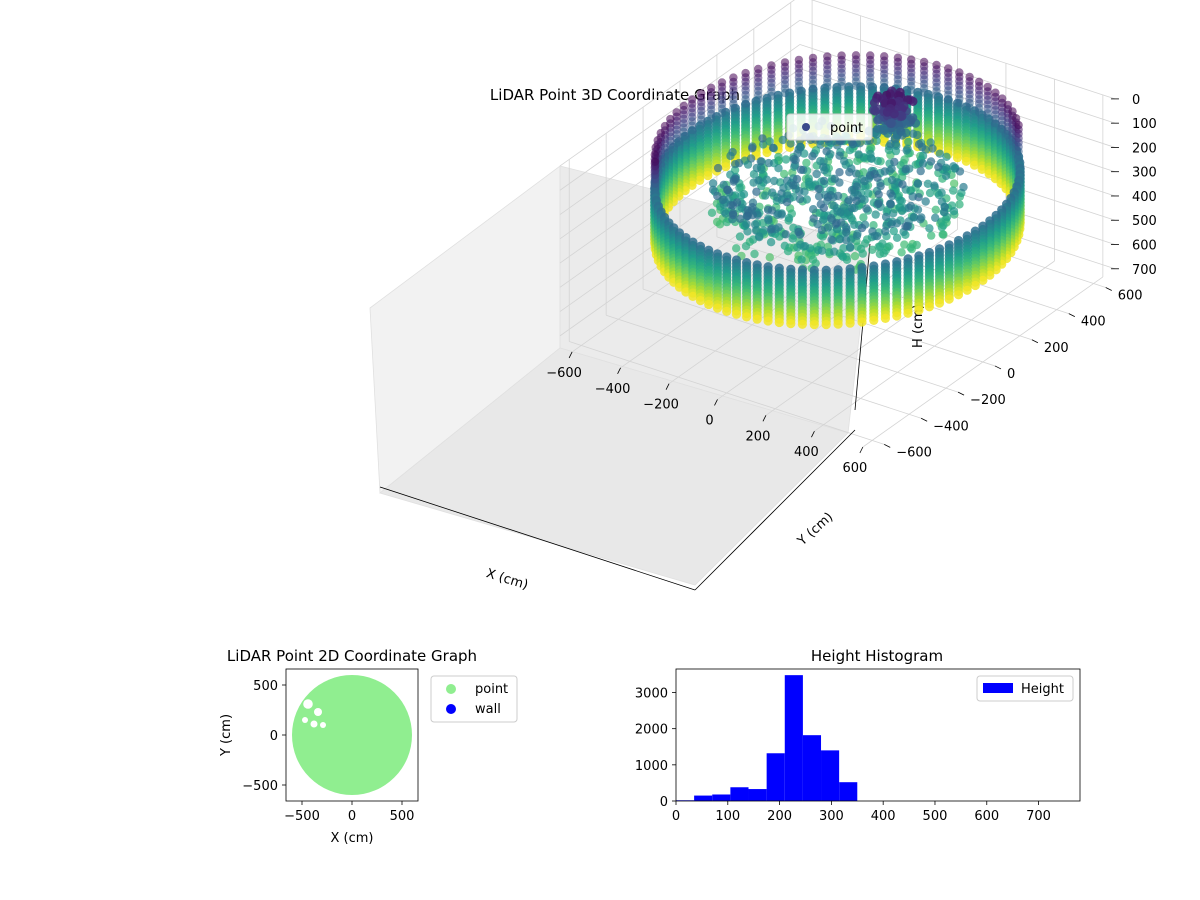  I want to click on plot2d-empty-regions, so click(309, 703).